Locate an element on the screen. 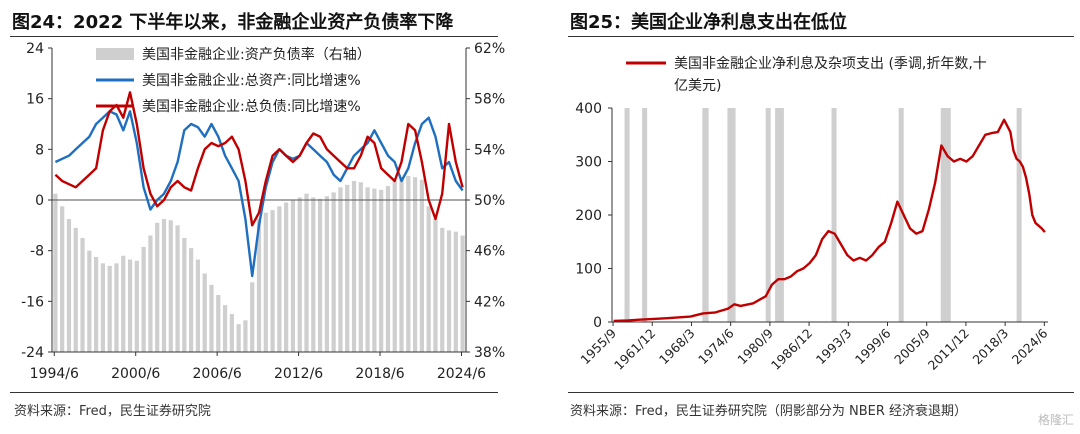 The height and width of the screenshot is (434, 1080). left-source-rule is located at coordinates (254, 392).